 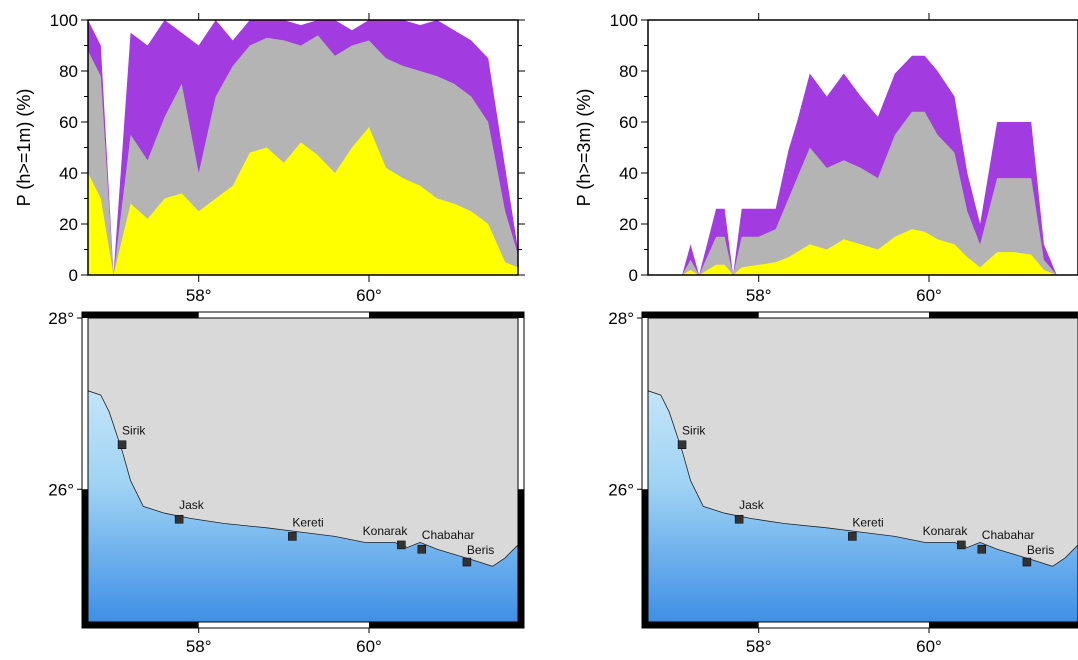 What do you see at coordinates (24, 148) in the screenshot?
I see `y-axis-label: P (h>=1m) (%)` at bounding box center [24, 148].